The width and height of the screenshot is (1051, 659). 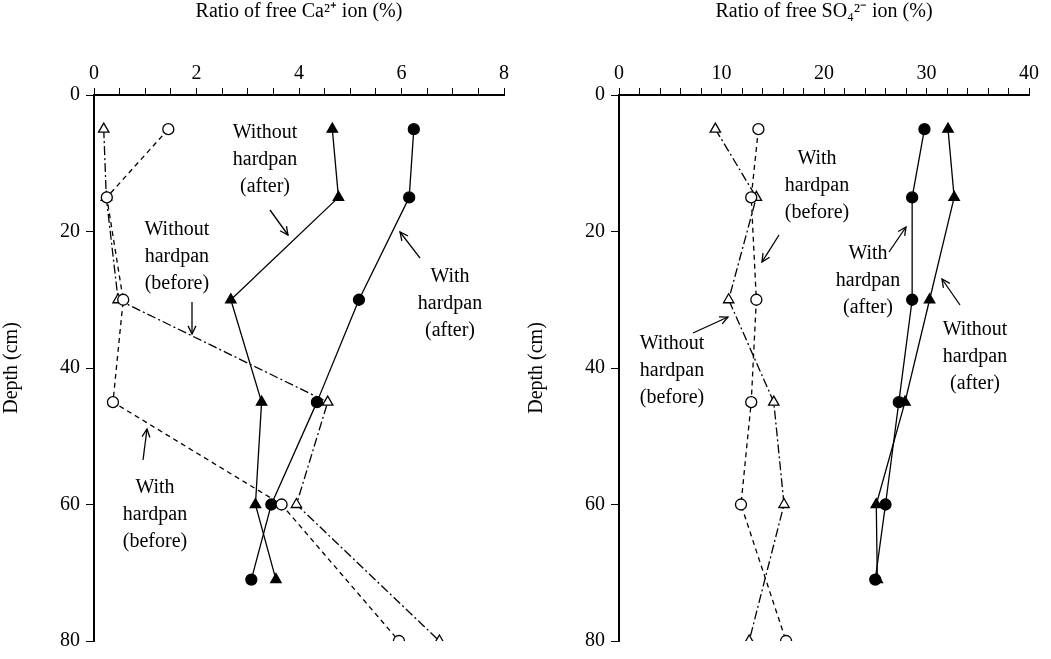 What do you see at coordinates (824, 72) in the screenshot?
I see `x-tick-label: 20` at bounding box center [824, 72].